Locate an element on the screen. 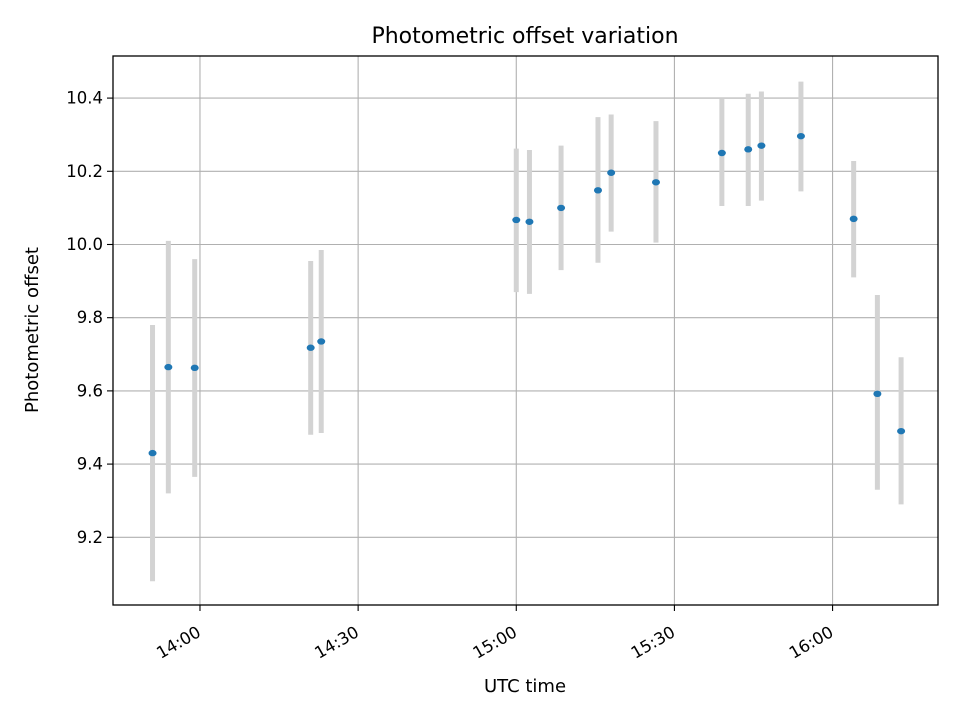 This screenshot has height=720, width=960. y-tick-label: 10.2 is located at coordinates (84, 171).